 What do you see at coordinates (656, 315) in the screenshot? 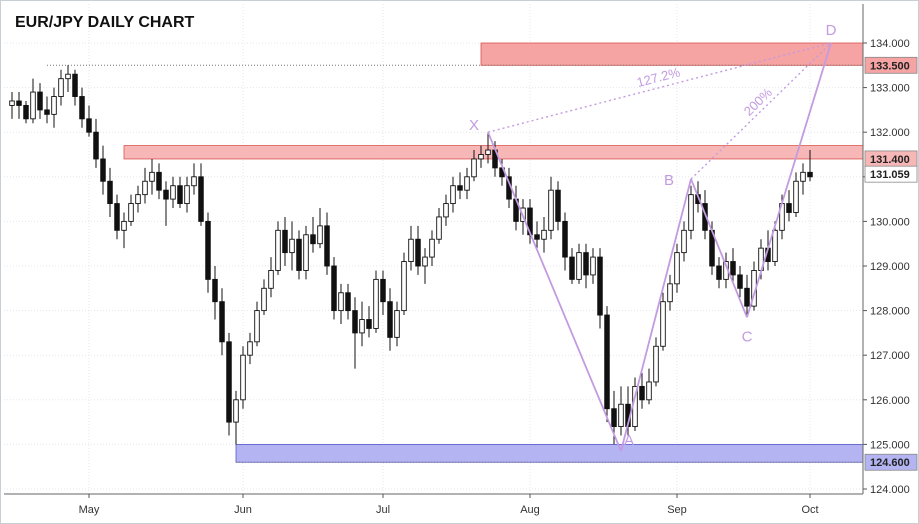
I see `pattern-leg-AB` at bounding box center [656, 315].